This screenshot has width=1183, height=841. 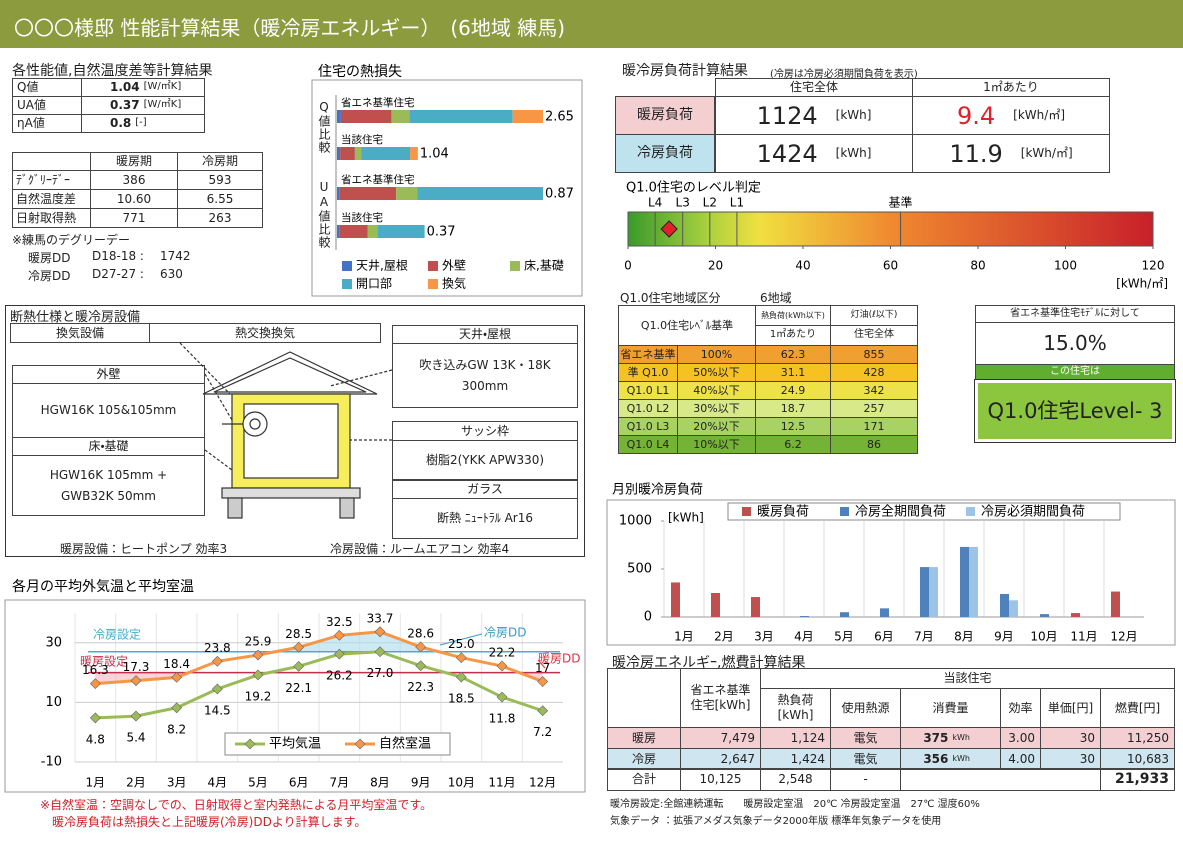 I want to click on spec-line: 樹脂2(YKK APW330), so click(x=485, y=460).